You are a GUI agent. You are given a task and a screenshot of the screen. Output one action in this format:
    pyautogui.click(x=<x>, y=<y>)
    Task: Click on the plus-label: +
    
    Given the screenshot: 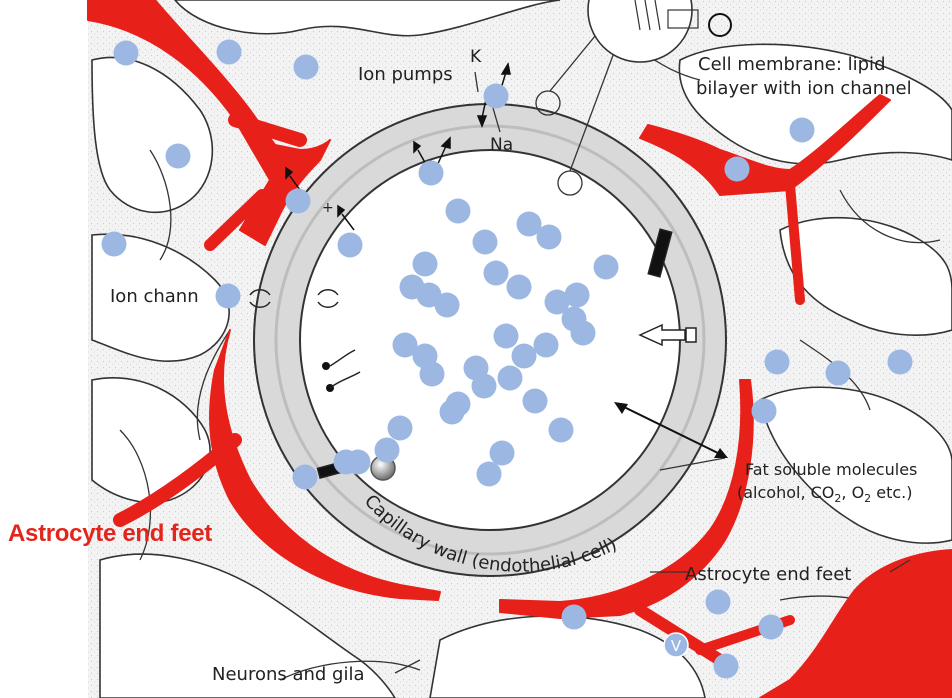 What is the action you would take?
    pyautogui.click(x=328, y=208)
    